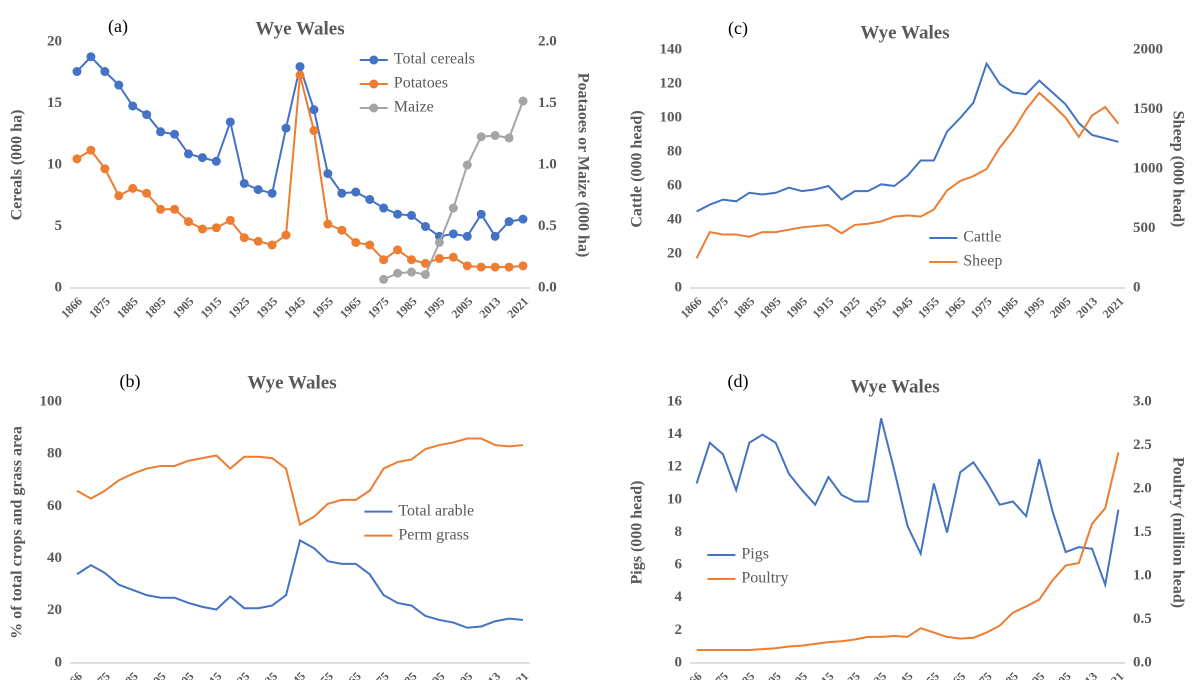 The image size is (1204, 680). Describe the element at coordinates (1148, 168) in the screenshot. I see `y2-tick-label: 1000` at that location.